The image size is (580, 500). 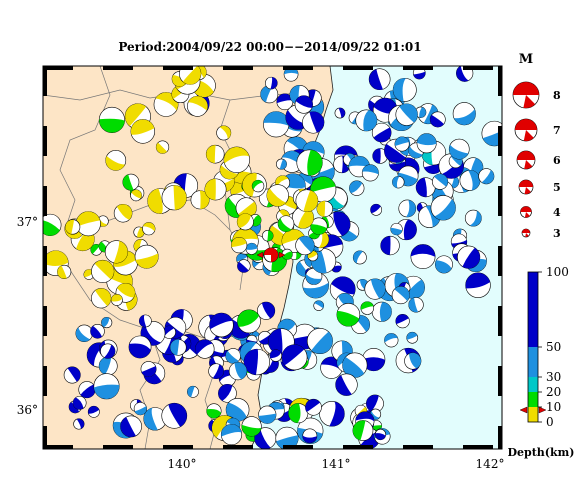 What do you see at coordinates (536, 95) in the screenshot?
I see `magnitude-legend-item: 8` at bounding box center [536, 95].